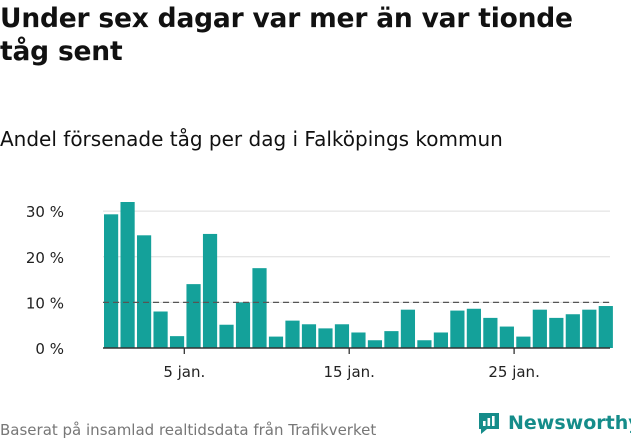 The image size is (631, 440). What do you see at coordinates (45, 212) in the screenshot?
I see `y-tick-label: 30 %` at bounding box center [45, 212].